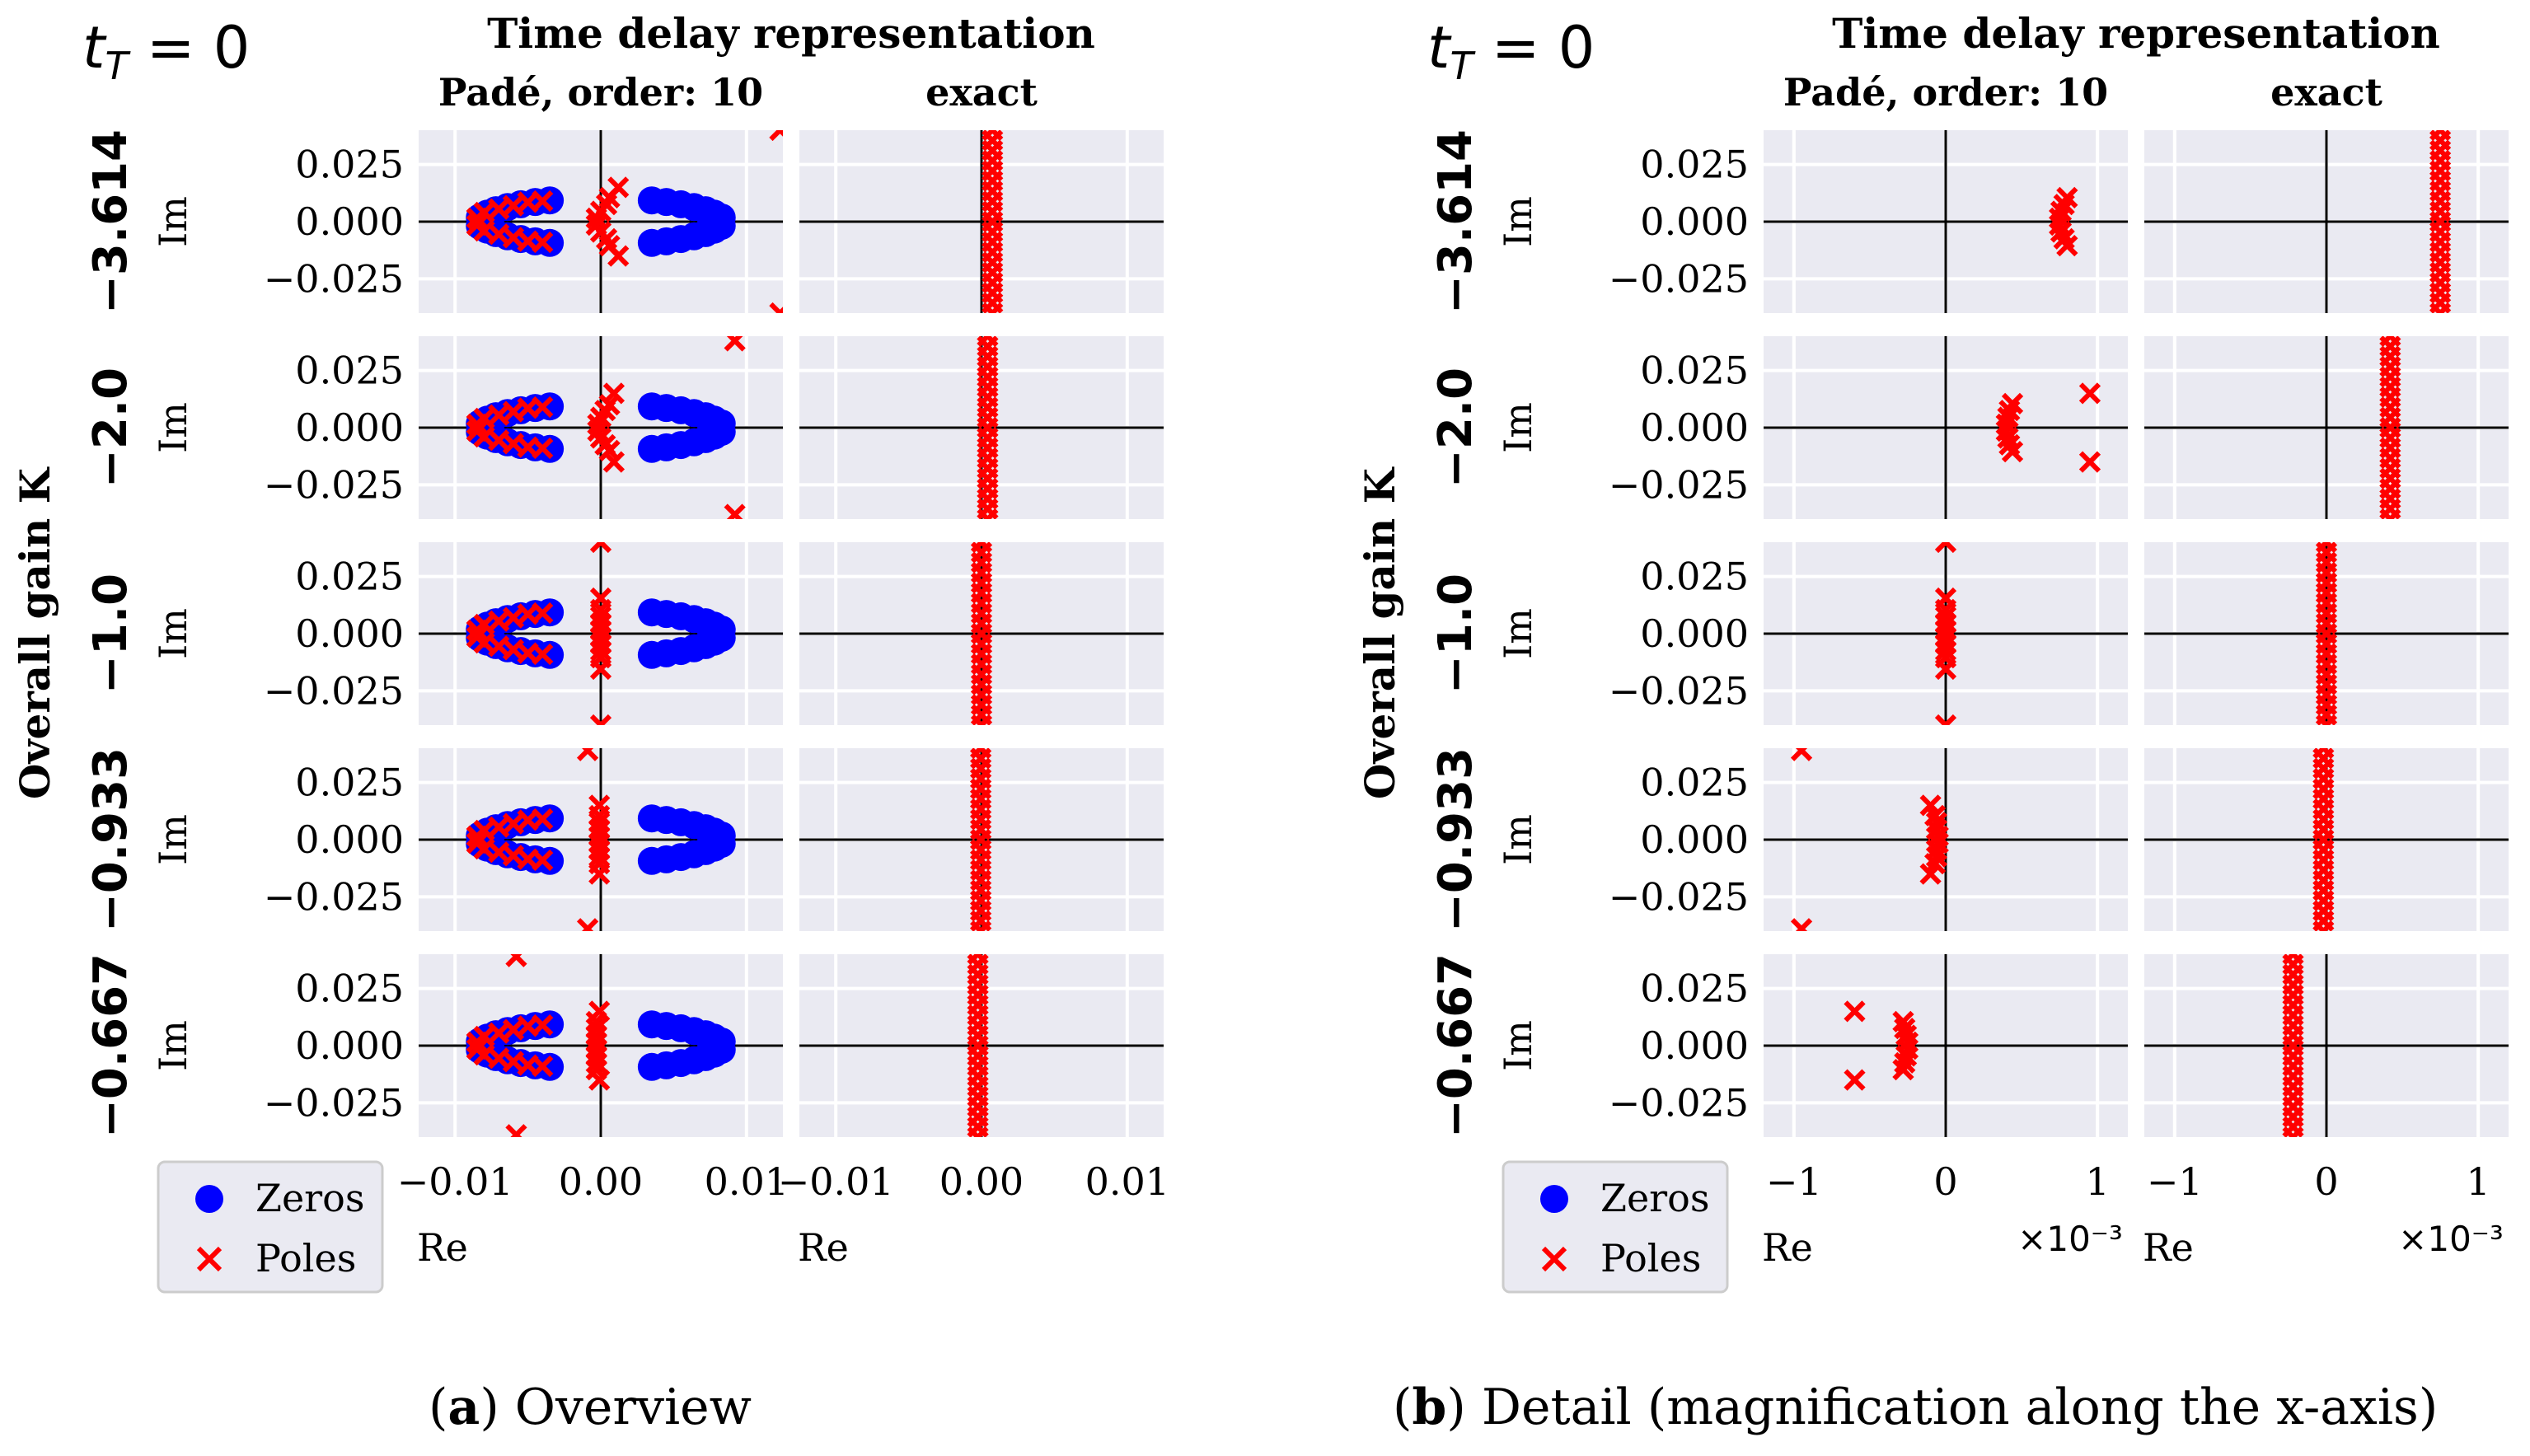  I want to click on x-axis-label: Re, so click(1788, 1247).